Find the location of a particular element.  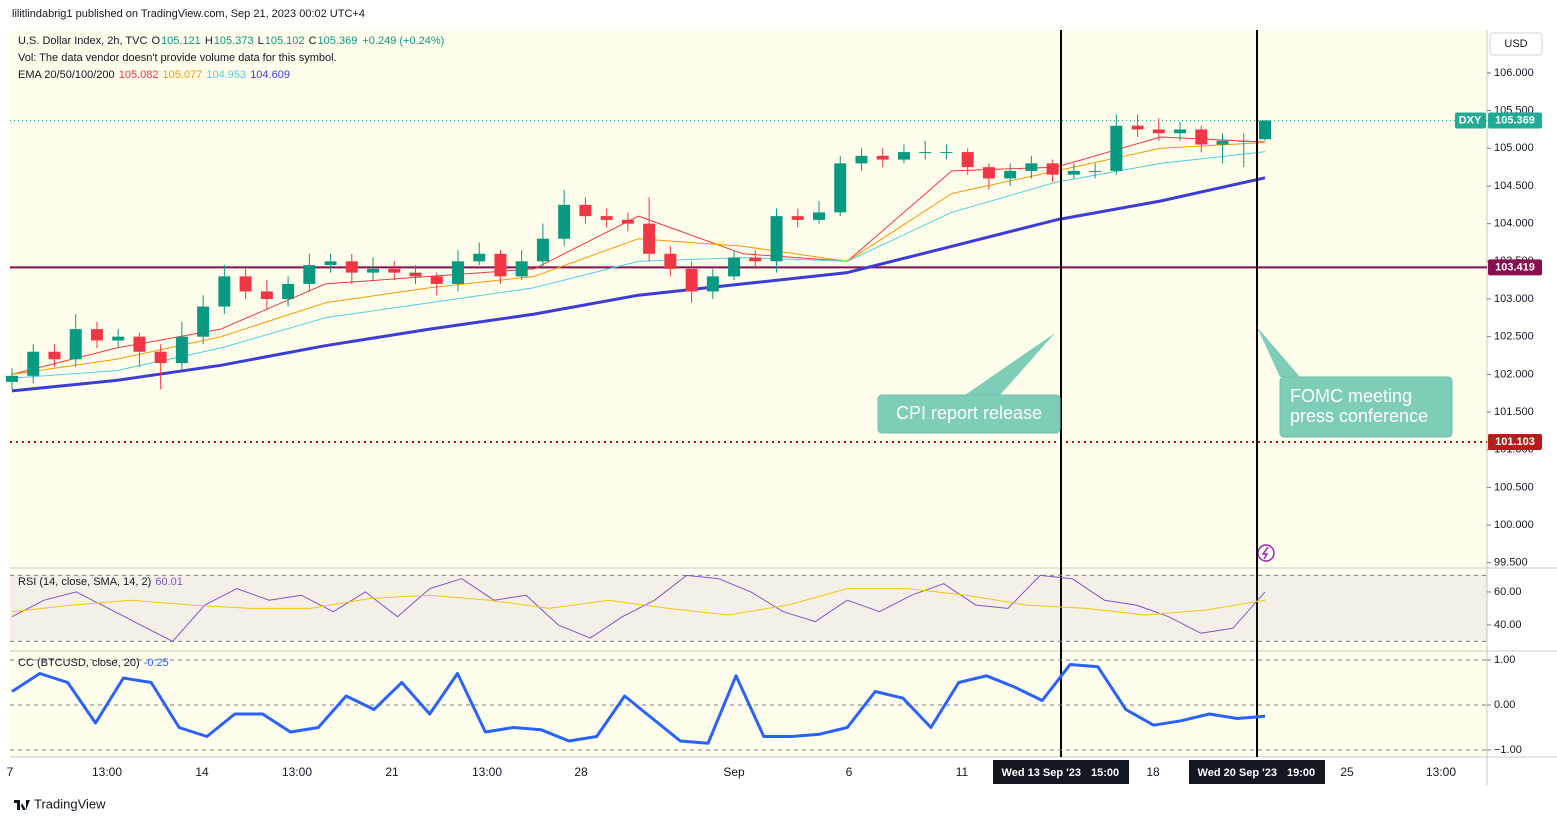

y-tick-label: 103.000 is located at coordinates (1514, 299).